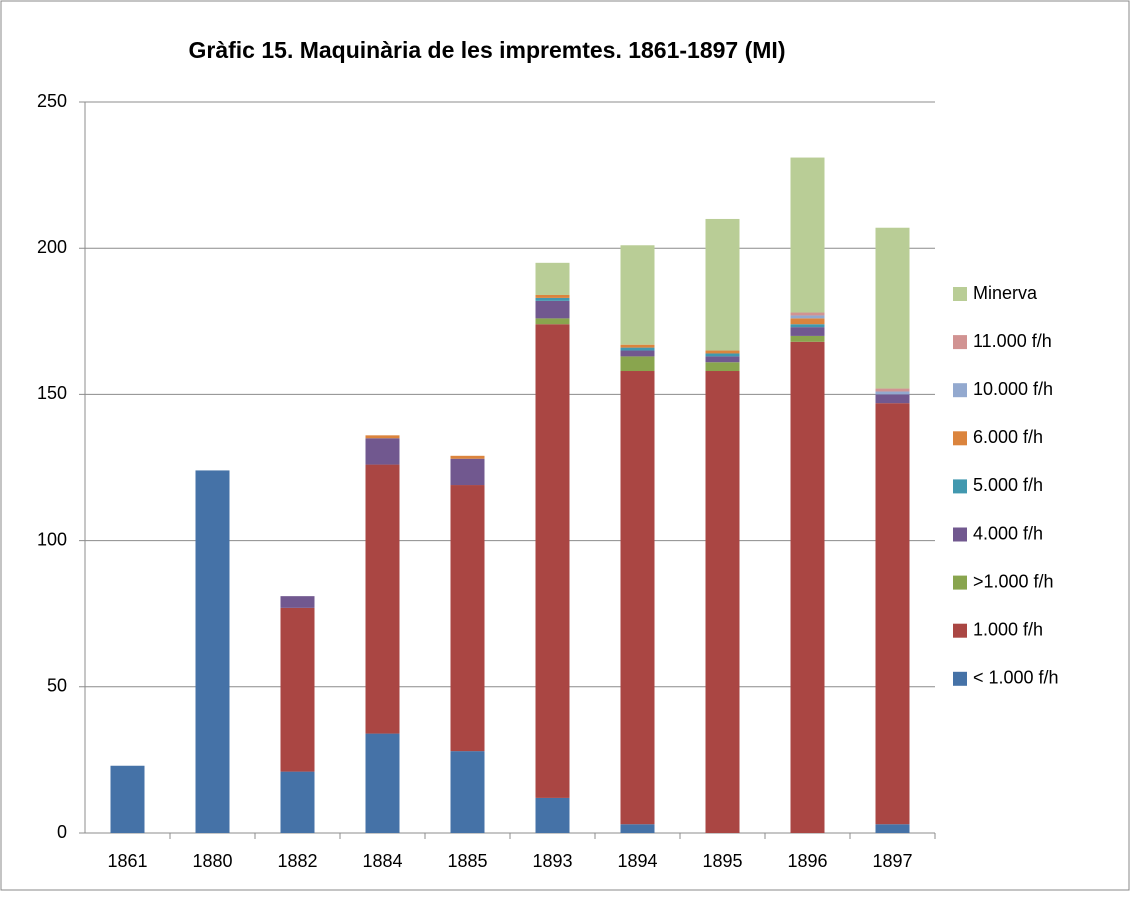 This screenshot has height=897, width=1131. What do you see at coordinates (127, 861) in the screenshot?
I see `x-tick-label: 1861` at bounding box center [127, 861].